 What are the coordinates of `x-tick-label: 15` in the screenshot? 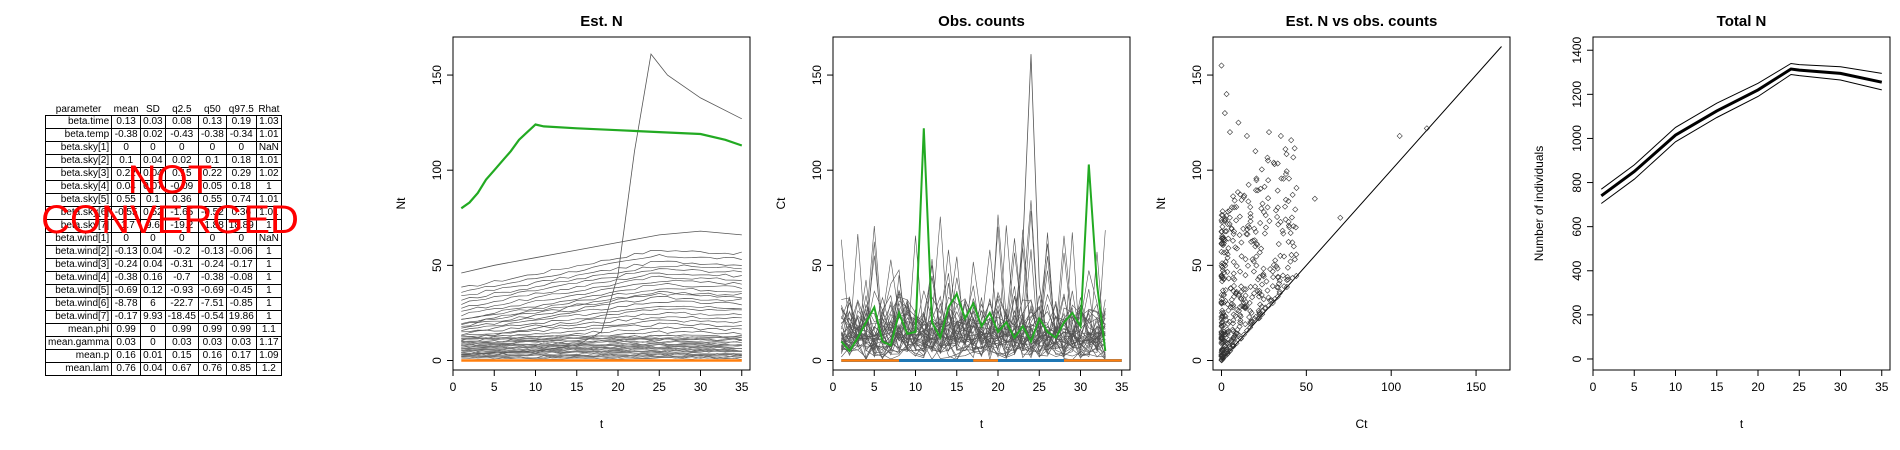 It's located at (1717, 387).